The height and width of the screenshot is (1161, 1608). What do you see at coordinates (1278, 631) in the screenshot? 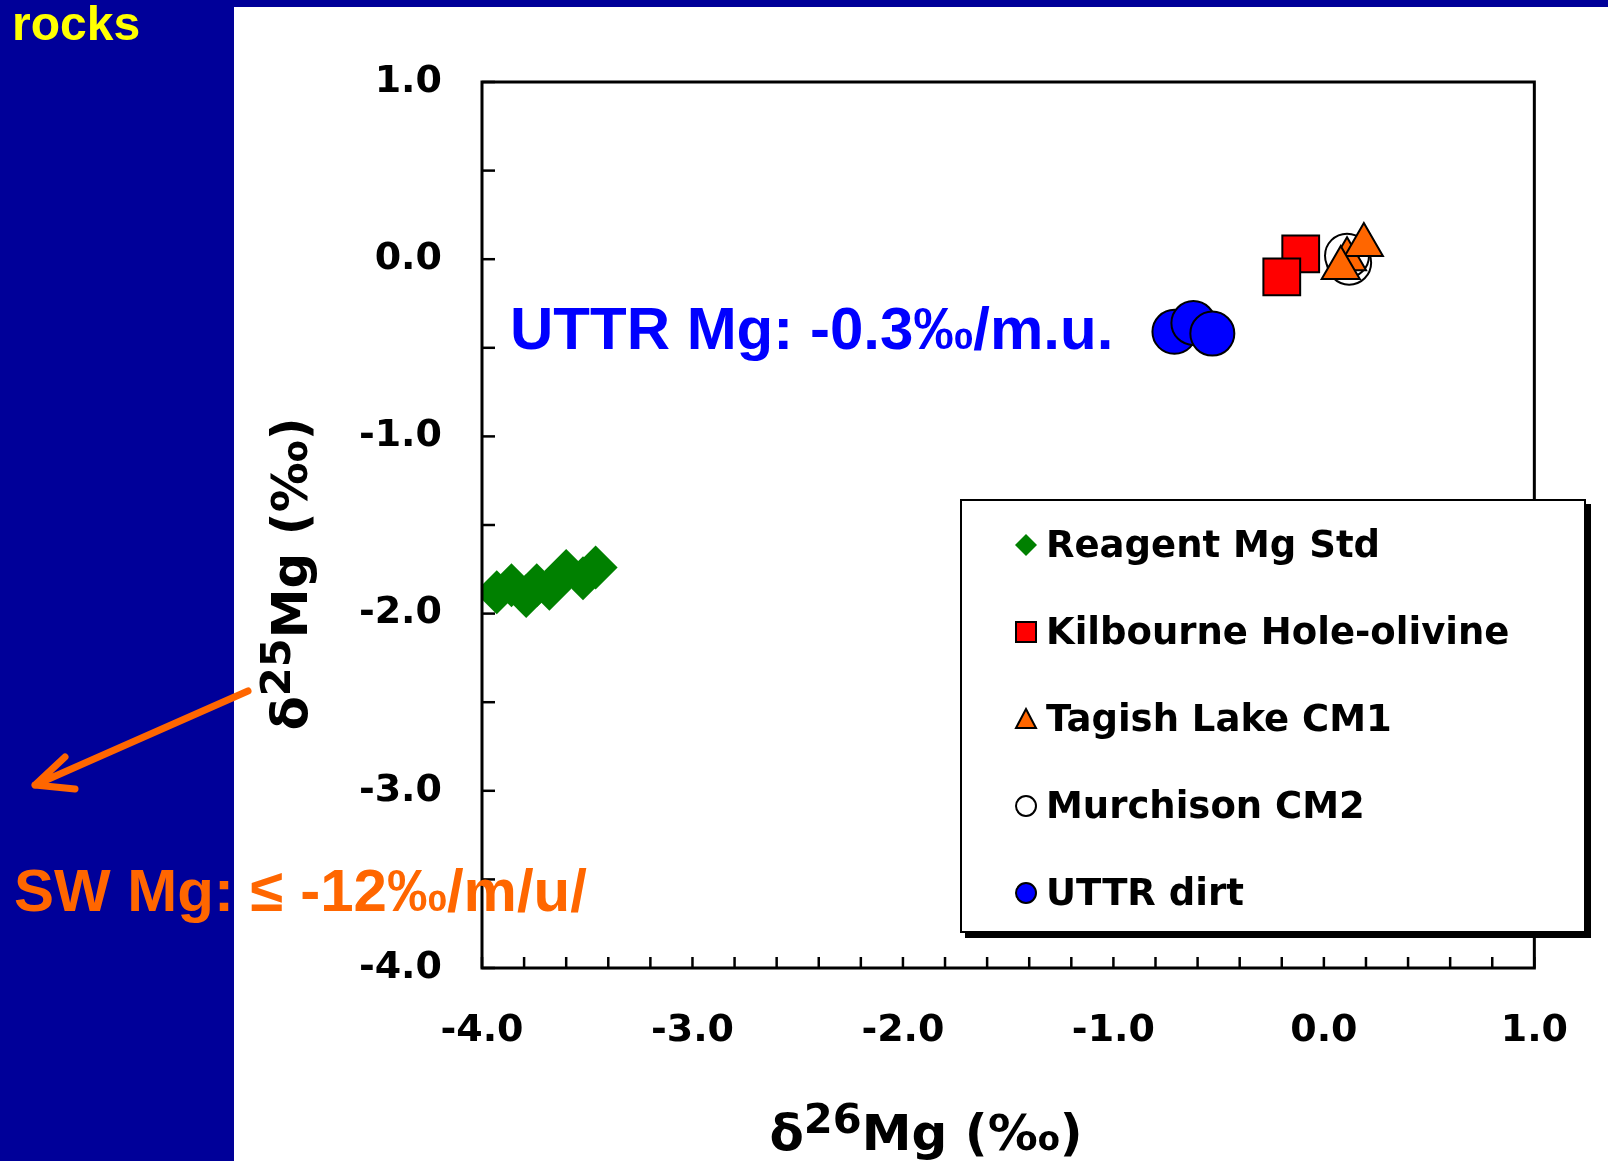
I see `legend-label: Kilbourne Hole-olivine` at bounding box center [1278, 631].